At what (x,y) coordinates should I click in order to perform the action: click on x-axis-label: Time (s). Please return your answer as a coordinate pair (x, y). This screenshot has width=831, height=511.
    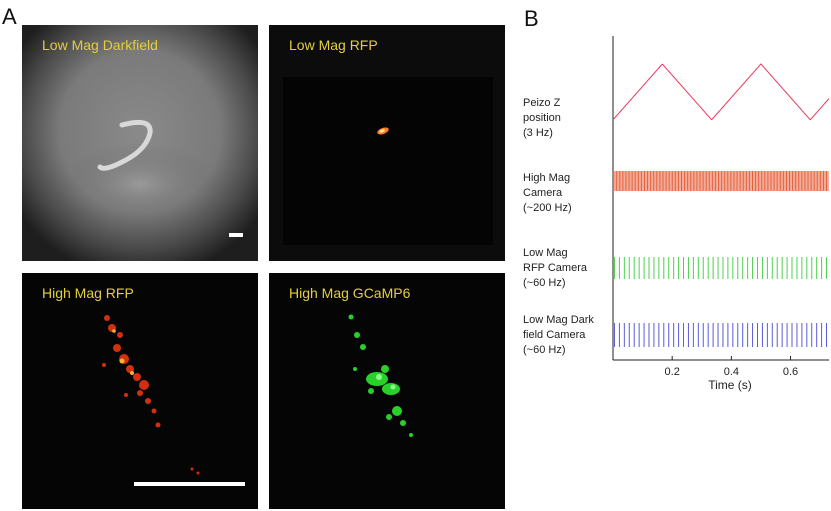
    Looking at the image, I should click on (730, 385).